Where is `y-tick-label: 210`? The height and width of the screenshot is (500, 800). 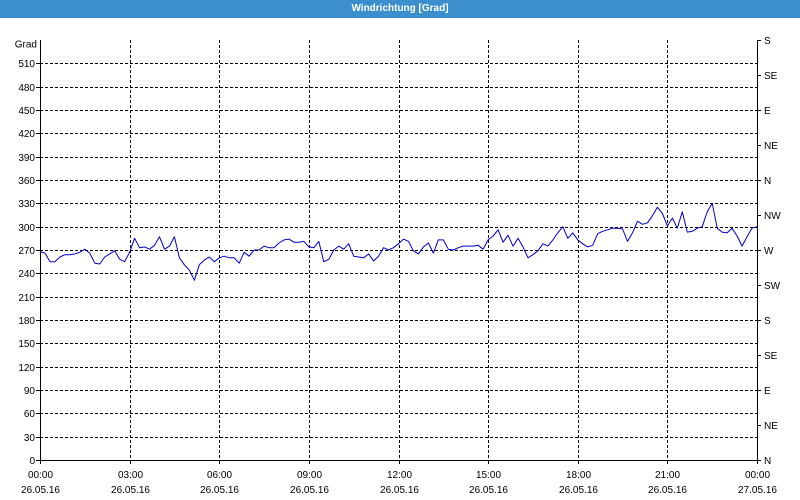
y-tick-label: 210 is located at coordinates (26, 298).